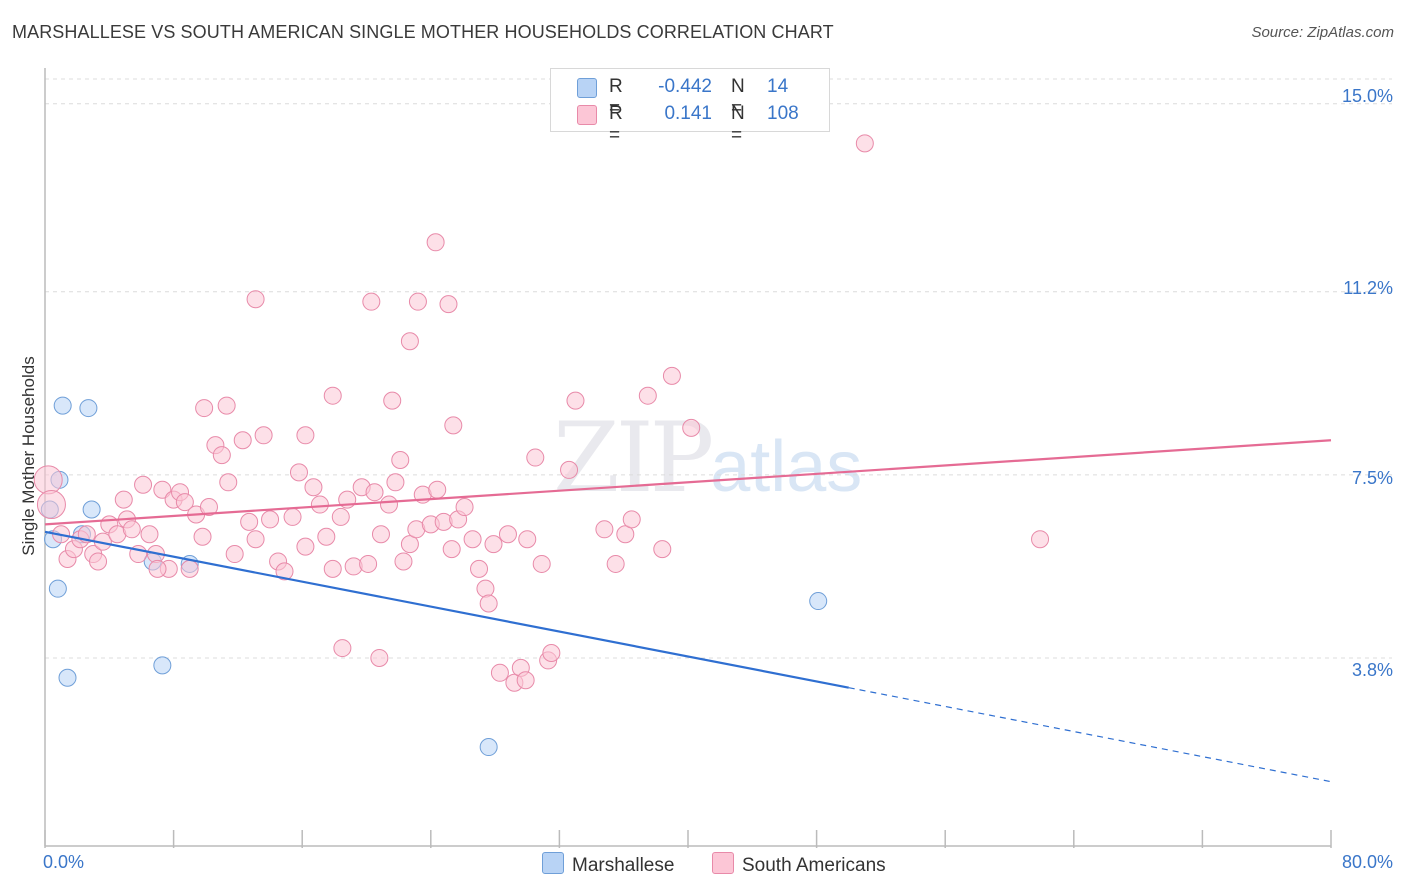 Image resolution: width=1406 pixels, height=892 pixels. I want to click on watermark-atlas: atlas, so click(786, 467).